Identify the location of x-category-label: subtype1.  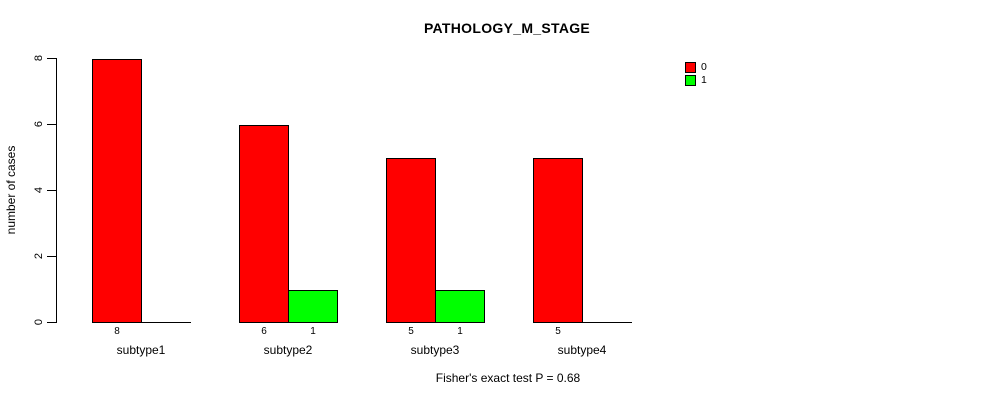
(141, 350).